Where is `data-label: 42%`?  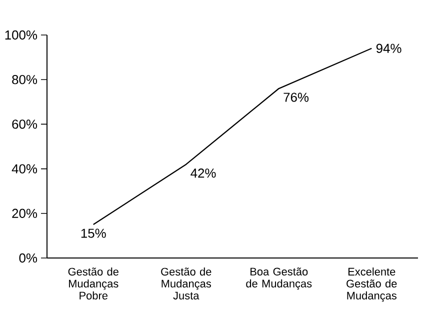 data-label: 42% is located at coordinates (203, 173).